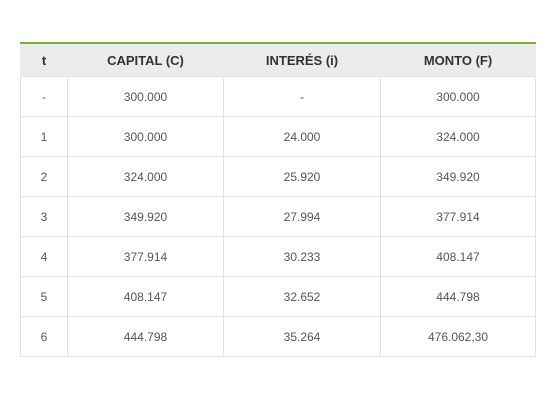 The width and height of the screenshot is (555, 402). I want to click on cell-amount: 324.000, so click(458, 136).